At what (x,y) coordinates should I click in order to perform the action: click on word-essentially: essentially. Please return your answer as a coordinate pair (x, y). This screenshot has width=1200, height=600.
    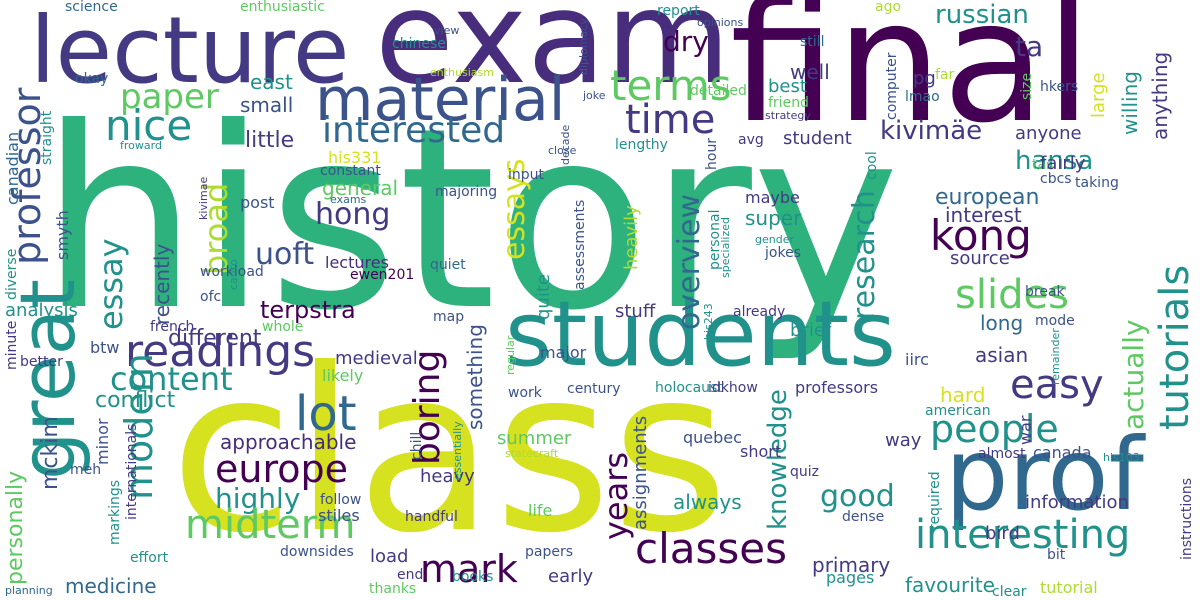
    Looking at the image, I should click on (457, 450).